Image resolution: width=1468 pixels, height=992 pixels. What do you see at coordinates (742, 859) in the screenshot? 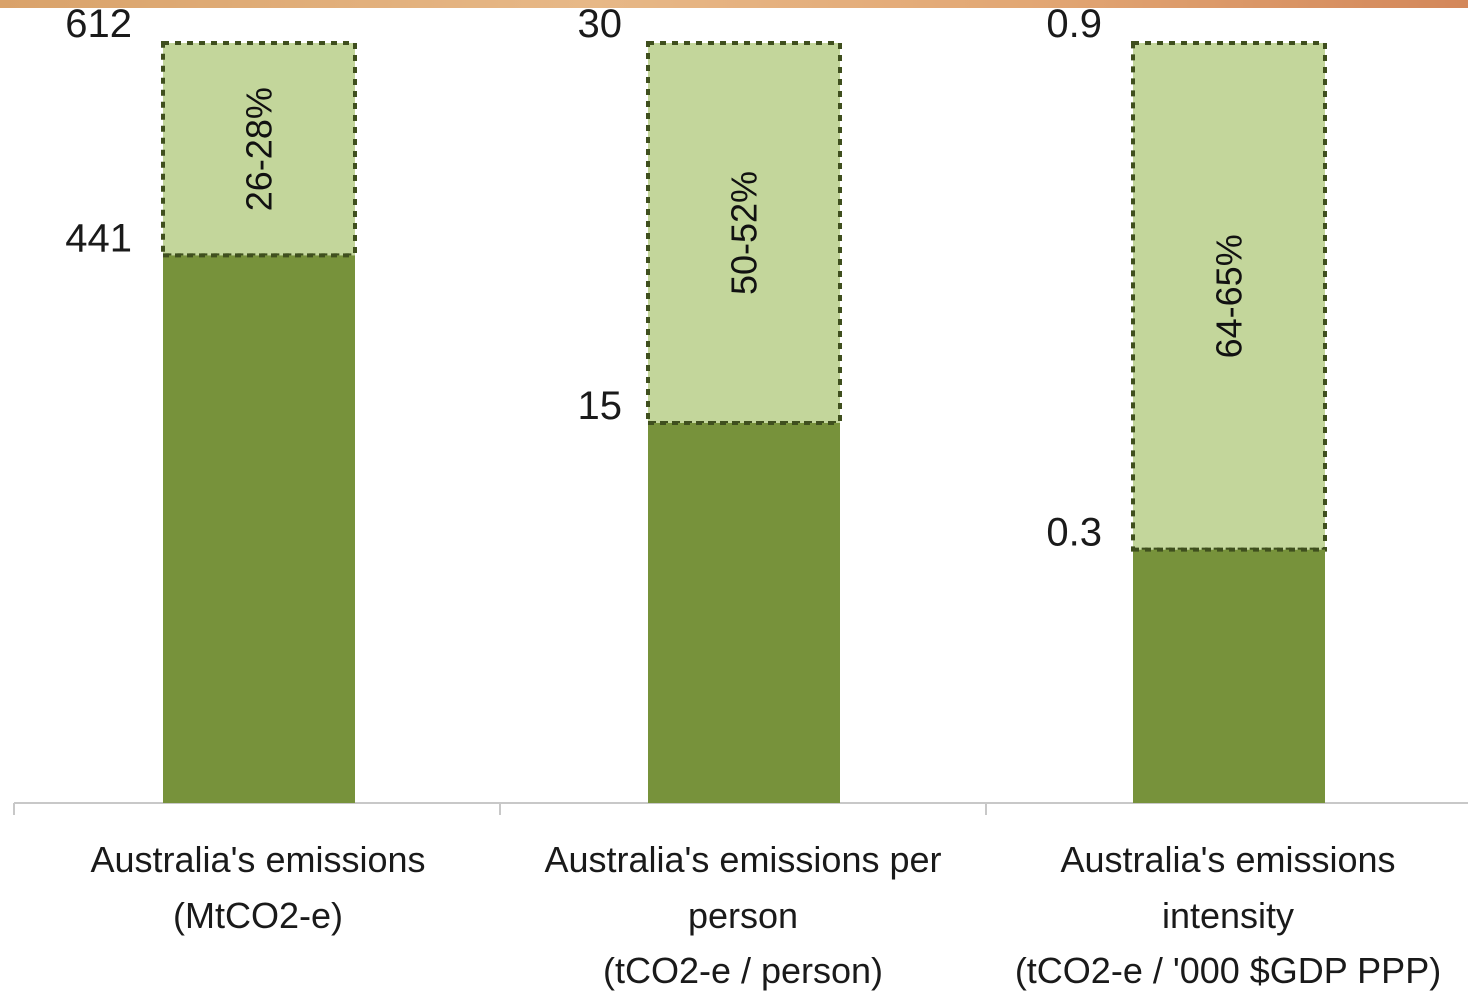
I see `category-label: Australia's emissions per` at bounding box center [742, 859].